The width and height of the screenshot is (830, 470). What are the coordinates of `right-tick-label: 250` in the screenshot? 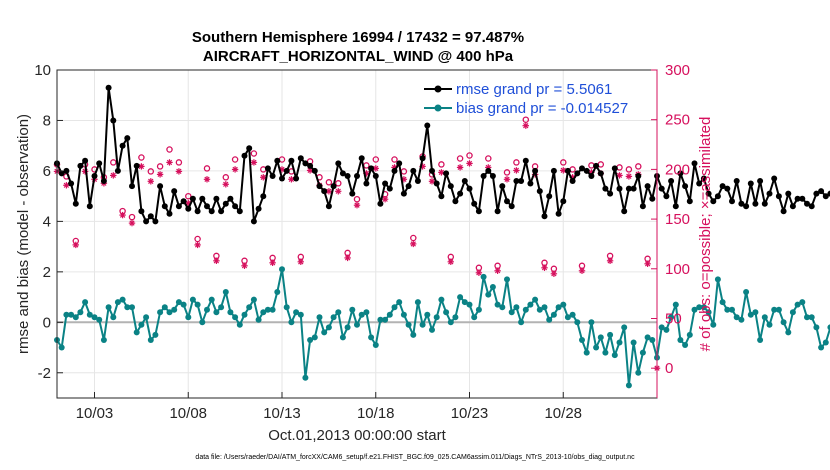 It's located at (677, 120).